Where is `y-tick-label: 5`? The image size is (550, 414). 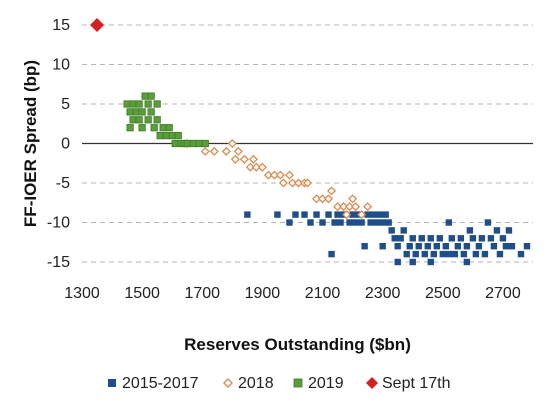
y-tick-label: 5 is located at coordinates (65, 104).